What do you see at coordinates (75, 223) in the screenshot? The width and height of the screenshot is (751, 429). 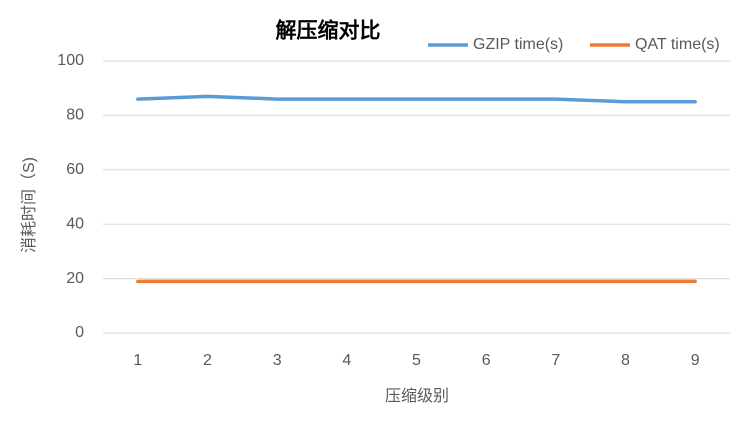 I see `y-tick-label: 40` at bounding box center [75, 223].